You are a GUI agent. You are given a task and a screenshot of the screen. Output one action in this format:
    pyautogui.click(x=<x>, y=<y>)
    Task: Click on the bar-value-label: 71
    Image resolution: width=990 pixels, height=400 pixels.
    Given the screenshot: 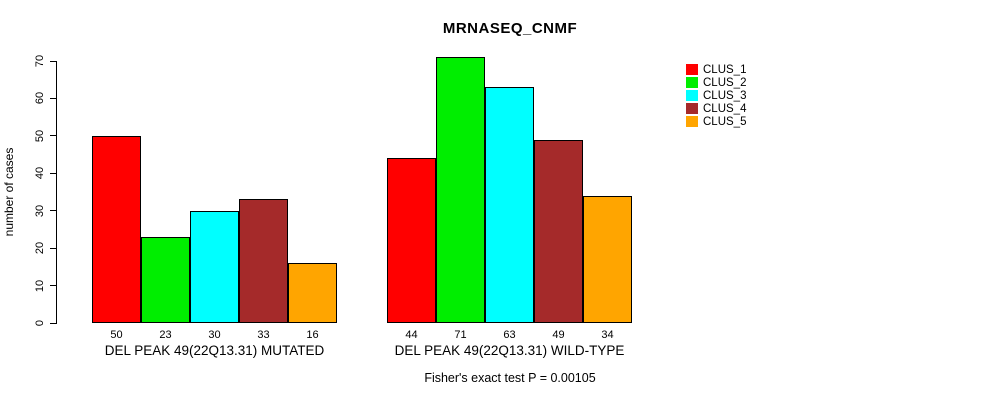 What is the action you would take?
    pyautogui.click(x=460, y=335)
    